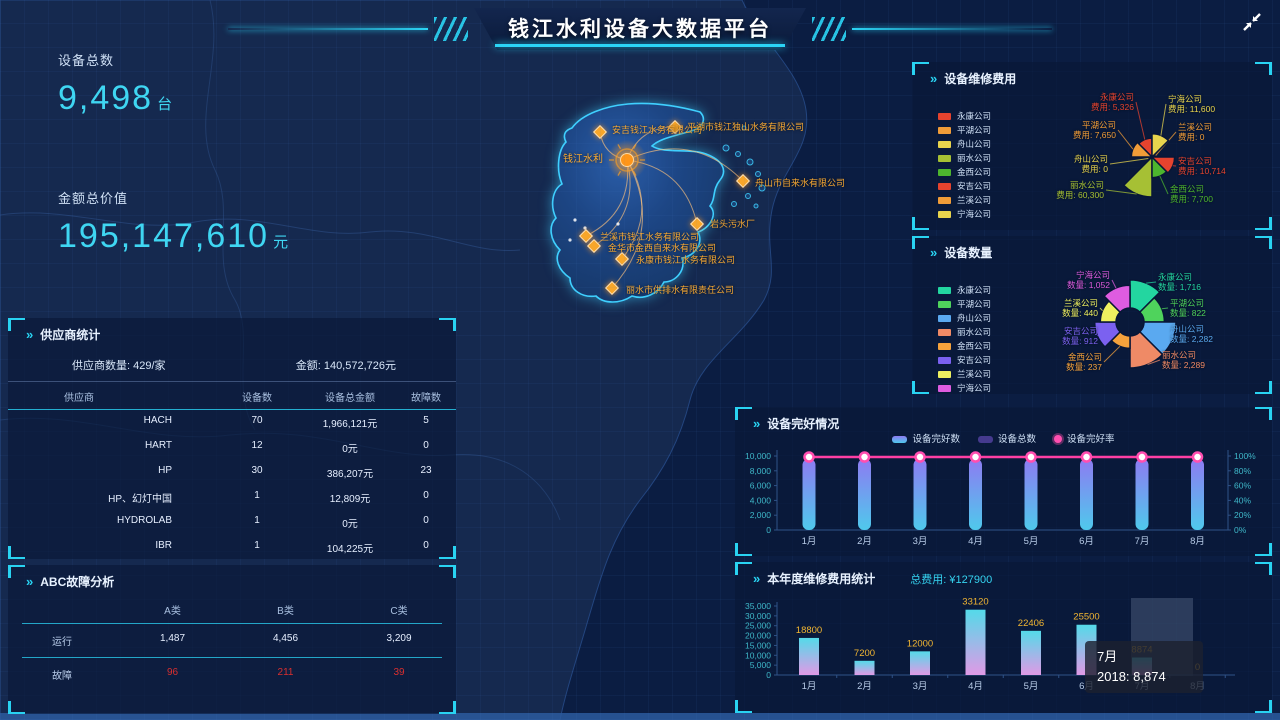 Image resolution: width=1280 pixels, height=720 pixels. What do you see at coordinates (399, 611) in the screenshot?
I see `col-class-c: C类` at bounding box center [399, 611].